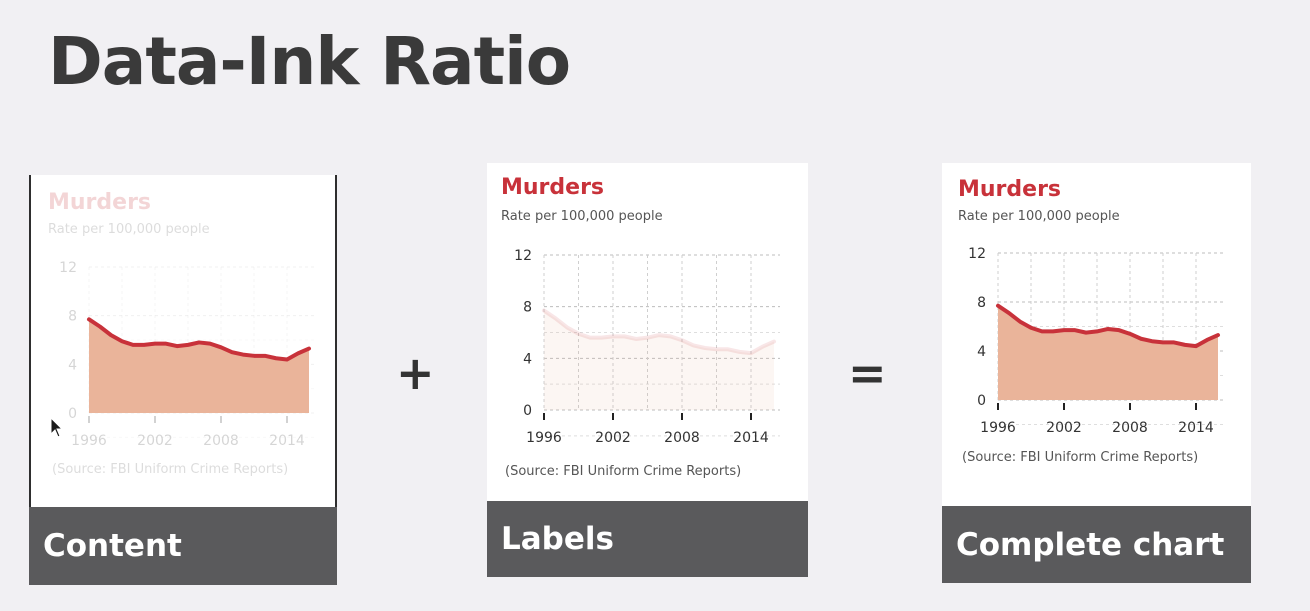  Describe the element at coordinates (415, 373) in the screenshot. I see `plus-operator: +` at that location.